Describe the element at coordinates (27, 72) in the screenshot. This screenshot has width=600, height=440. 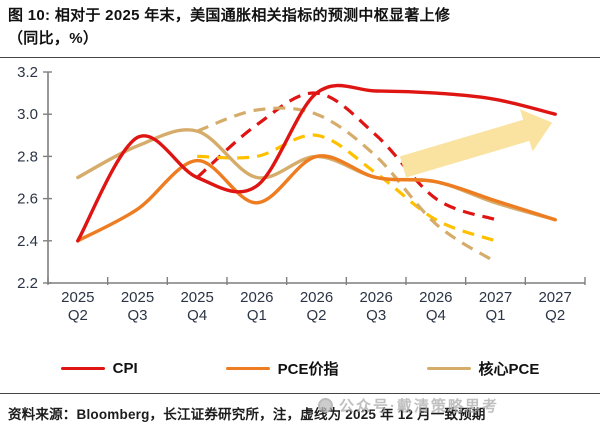
I see `y-tick-label: 3.2` at that location.